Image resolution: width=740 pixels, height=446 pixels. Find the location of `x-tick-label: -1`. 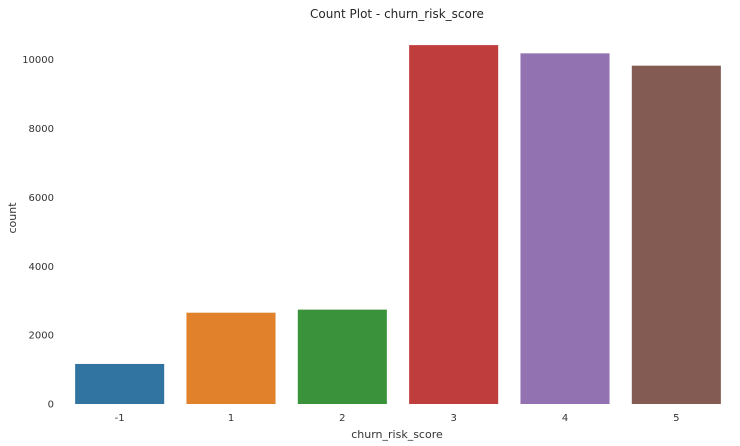

x-tick-label: -1 is located at coordinates (120, 418).